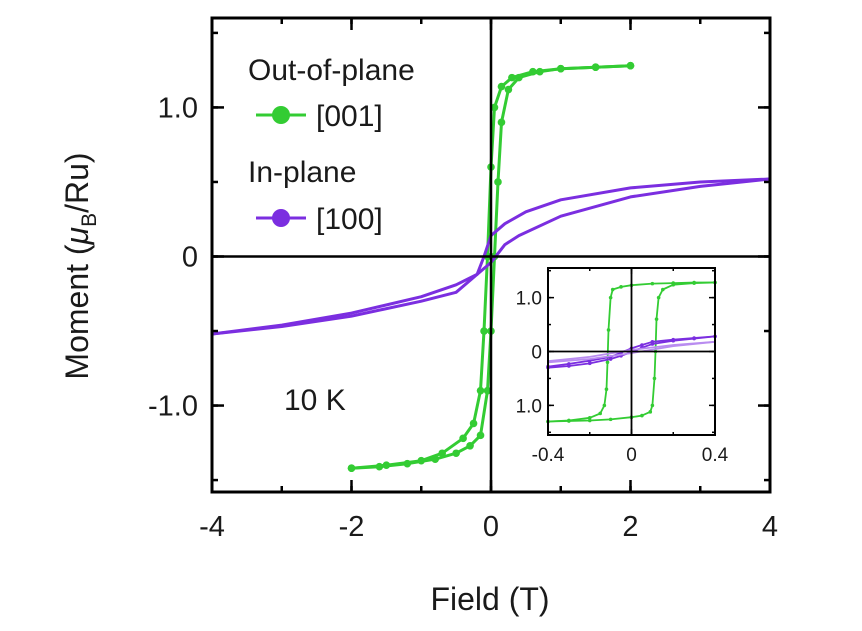  I want to click on y-axis-title-prefix: Moment (, so click(77, 311).